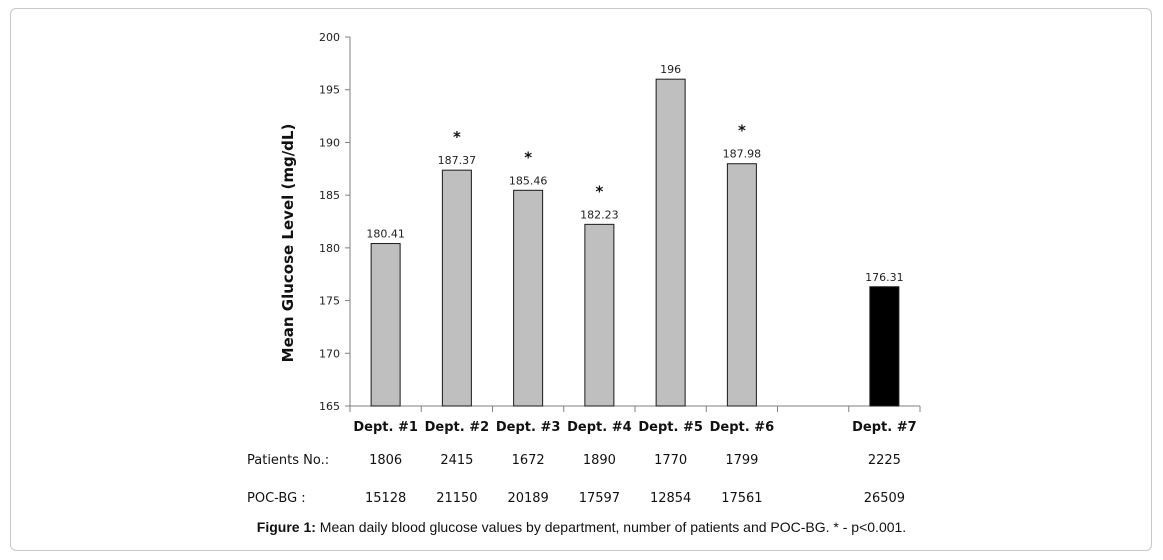 The image size is (1163, 560). I want to click on table-cell: 15128, so click(385, 498).